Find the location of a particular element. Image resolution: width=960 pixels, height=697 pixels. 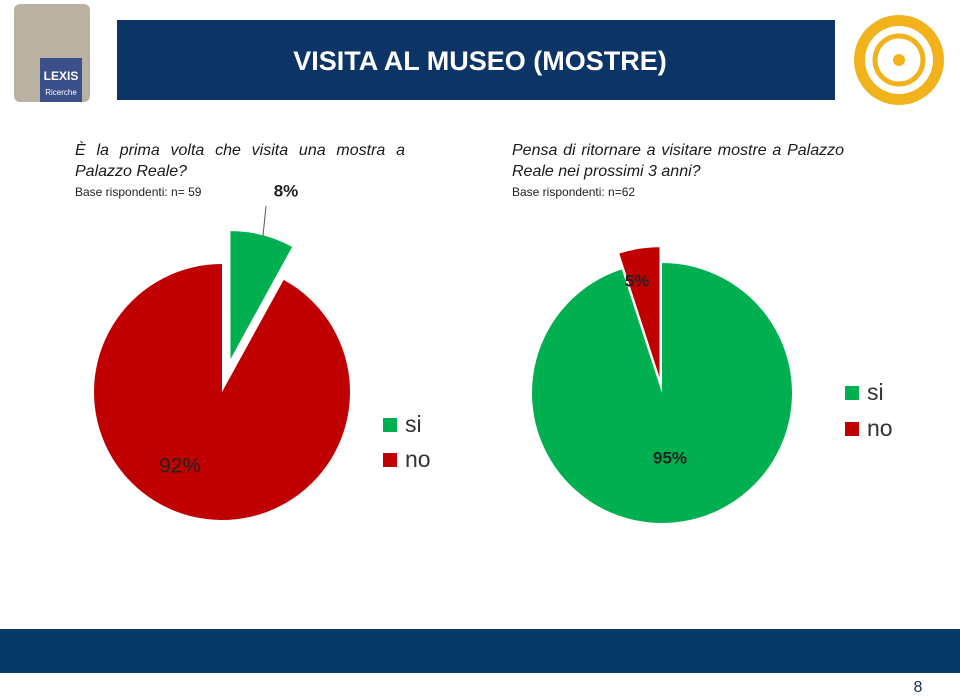

rotary-wheel is located at coordinates (899, 60).